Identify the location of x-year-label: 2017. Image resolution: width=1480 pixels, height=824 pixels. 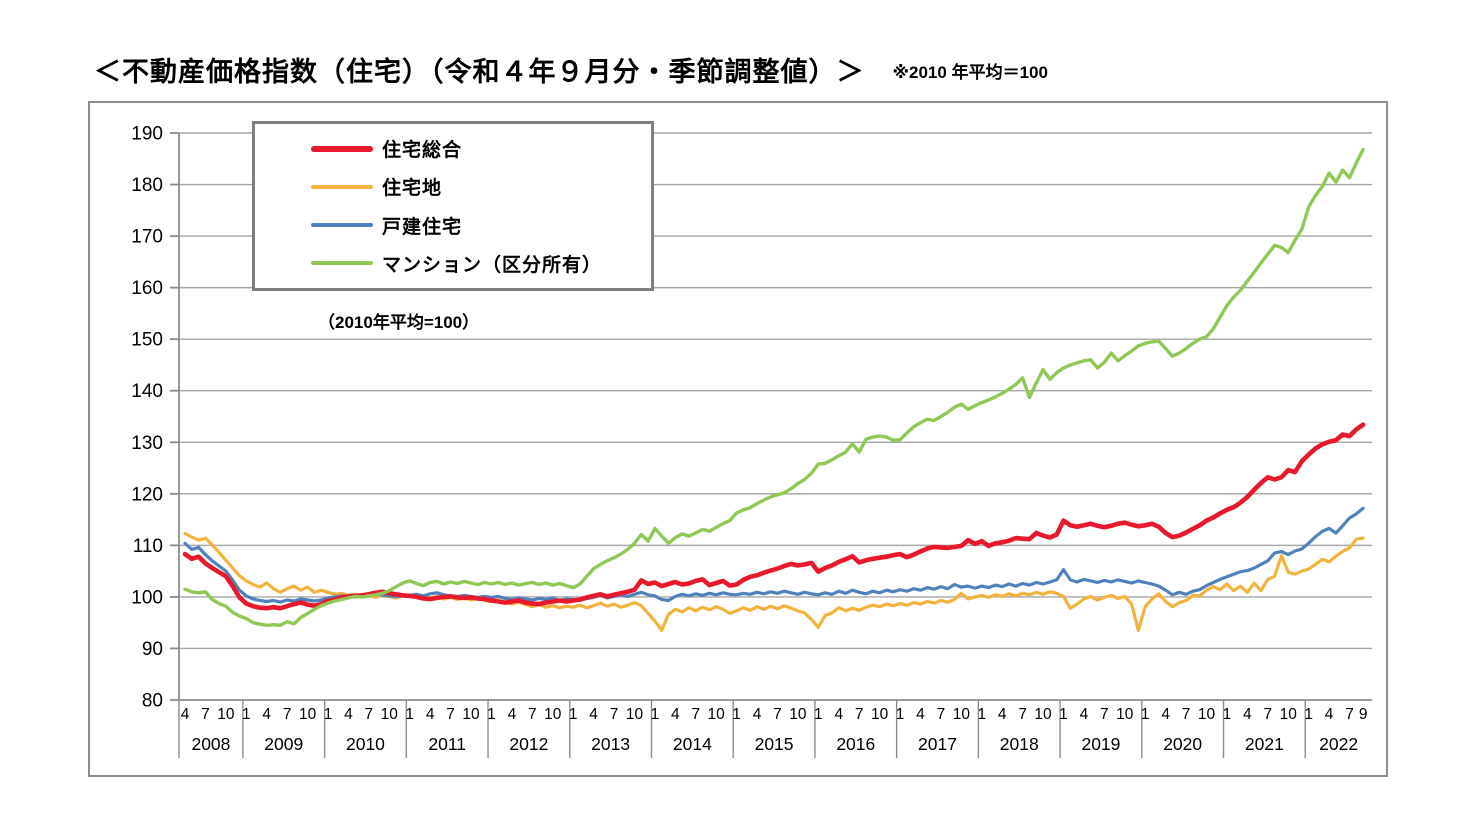
(937, 744).